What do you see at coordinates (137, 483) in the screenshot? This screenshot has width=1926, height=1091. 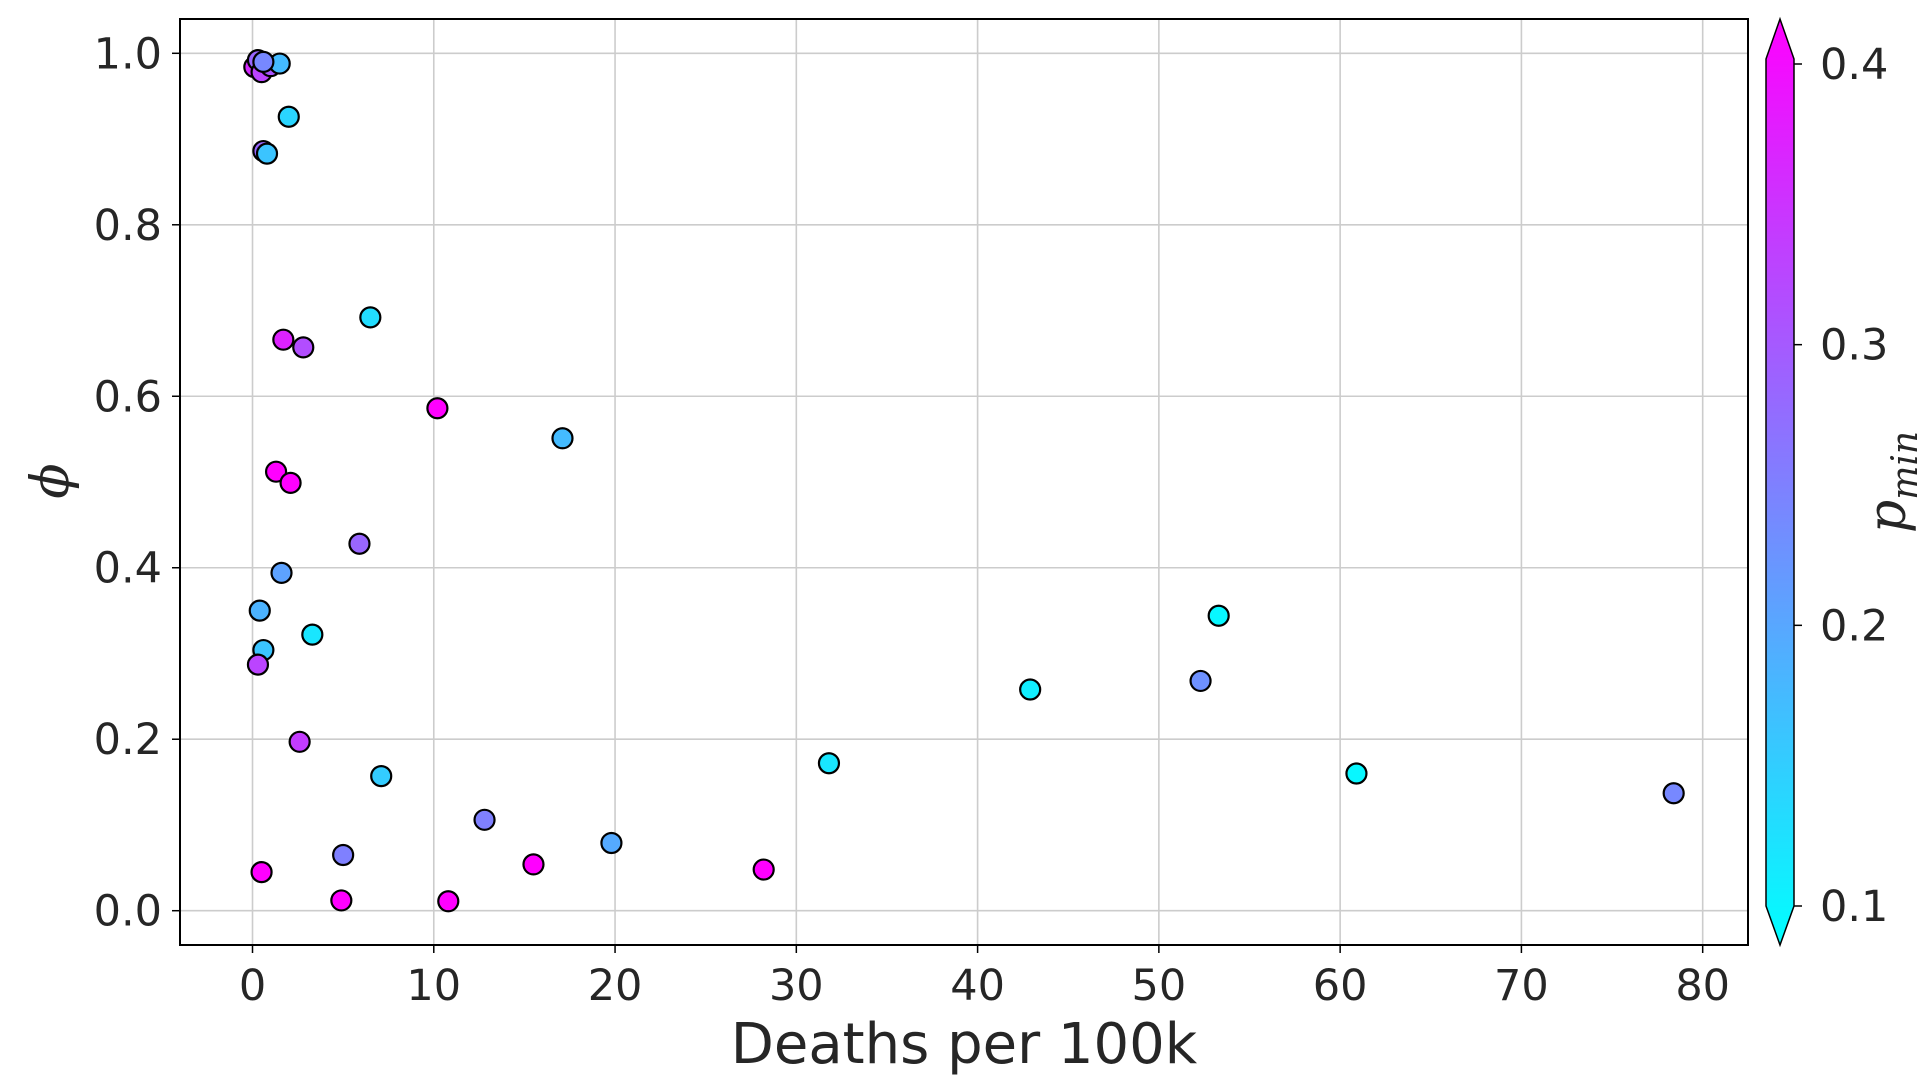 I see `y-axis-ticks: 0.0 0.2 0.4 0.6 0.8 1.0` at bounding box center [137, 483].